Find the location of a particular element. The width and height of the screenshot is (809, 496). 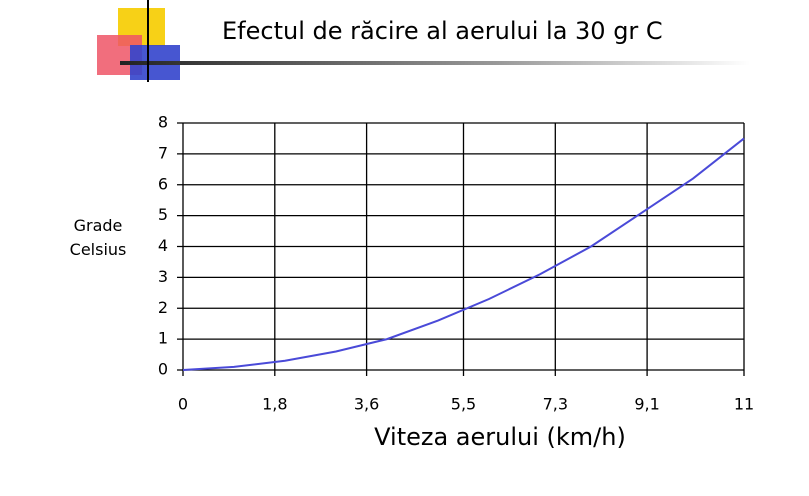

x-tick-label: 0 is located at coordinates (183, 404).